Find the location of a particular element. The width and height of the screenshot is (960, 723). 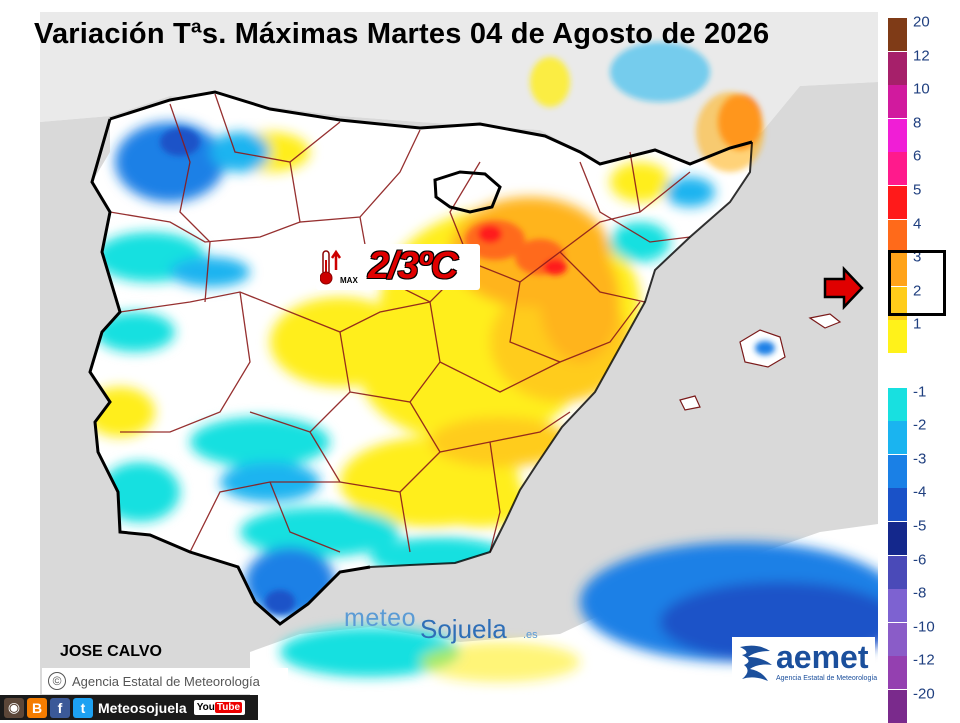

legend-label: 3 is located at coordinates (917, 257).